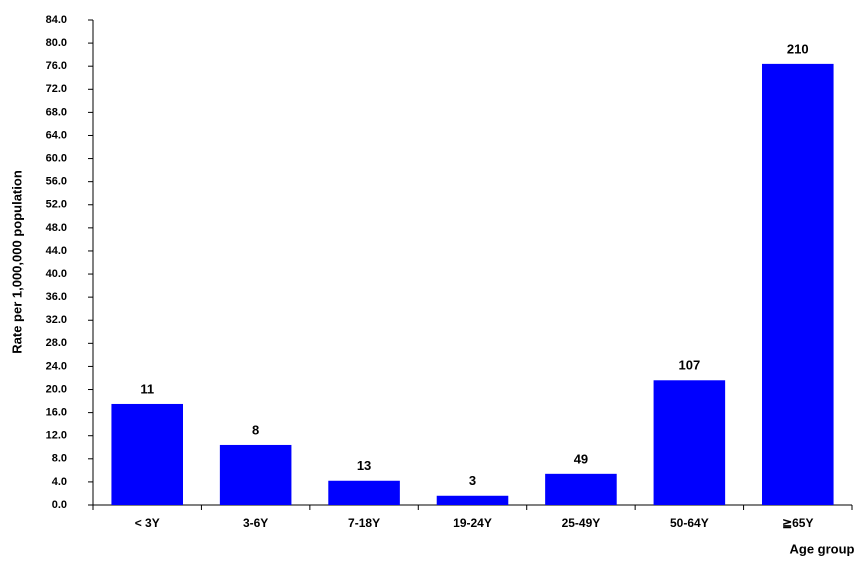 This screenshot has height=563, width=864. What do you see at coordinates (59, 482) in the screenshot?
I see `y-tick-label: 4.0` at bounding box center [59, 482].